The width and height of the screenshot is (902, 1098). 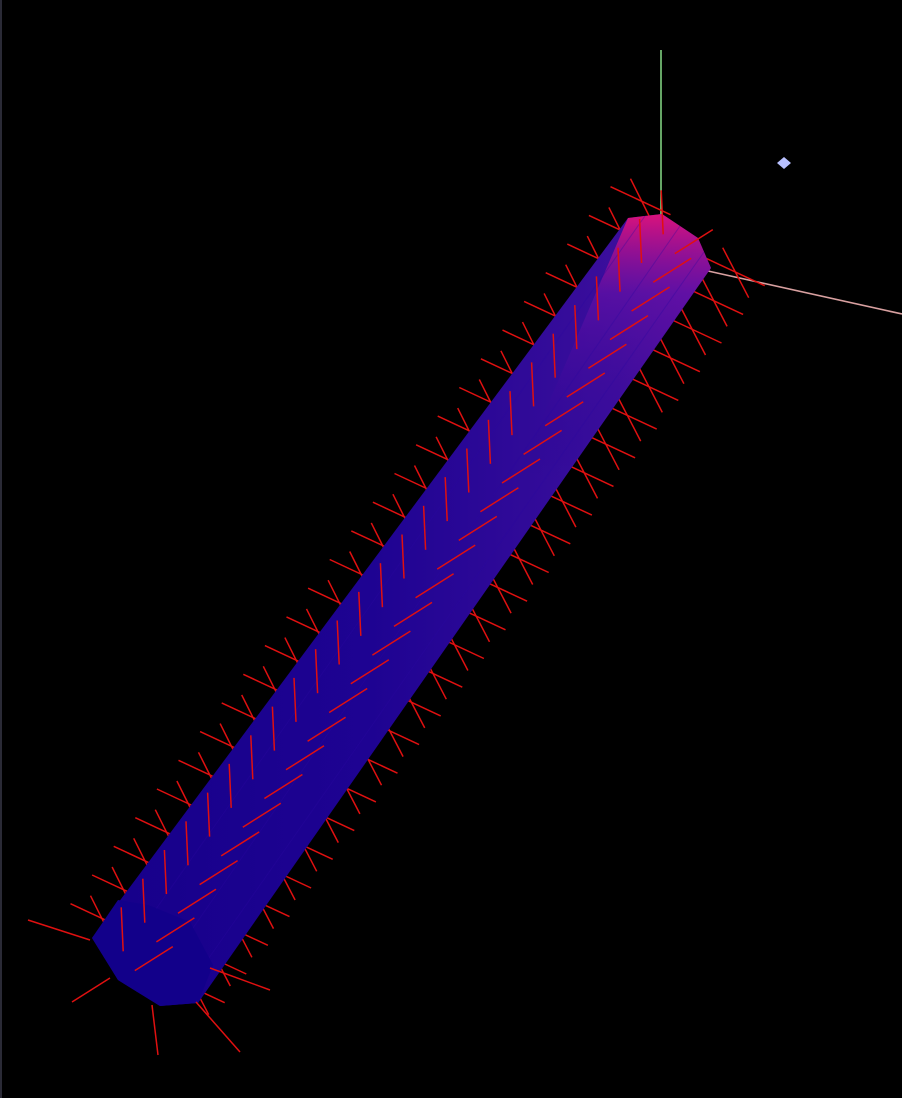 I want to click on spike-left, so click(x=640, y=201).